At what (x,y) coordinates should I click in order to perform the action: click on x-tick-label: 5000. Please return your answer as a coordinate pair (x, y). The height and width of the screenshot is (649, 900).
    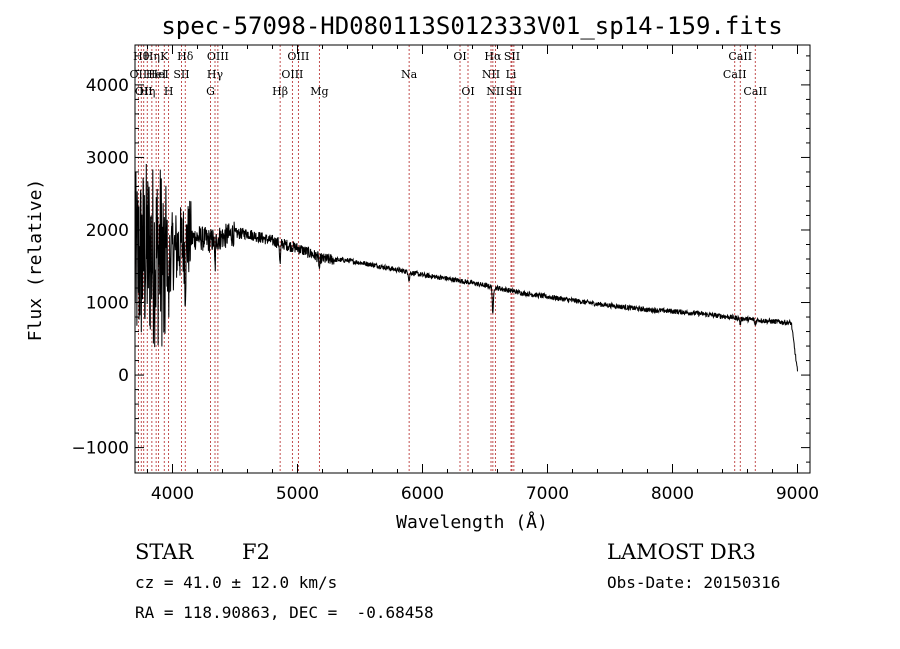
    Looking at the image, I should click on (297, 494).